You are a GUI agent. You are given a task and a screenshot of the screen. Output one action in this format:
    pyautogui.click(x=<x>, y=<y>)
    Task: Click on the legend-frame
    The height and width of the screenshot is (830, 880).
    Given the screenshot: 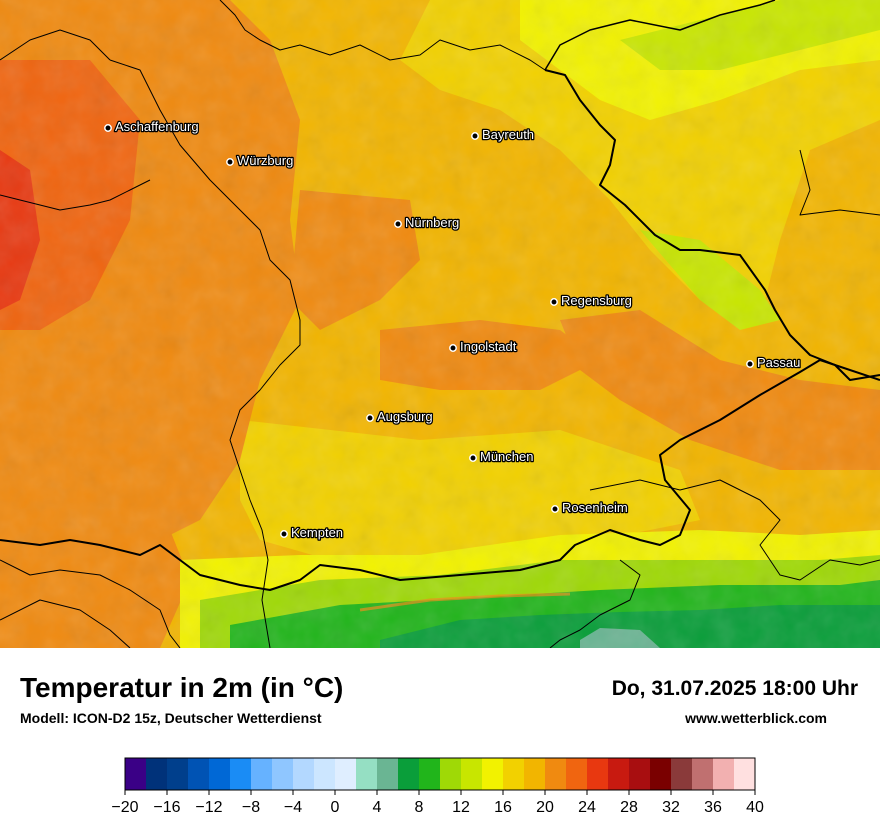 What is the action you would take?
    pyautogui.click(x=440, y=774)
    